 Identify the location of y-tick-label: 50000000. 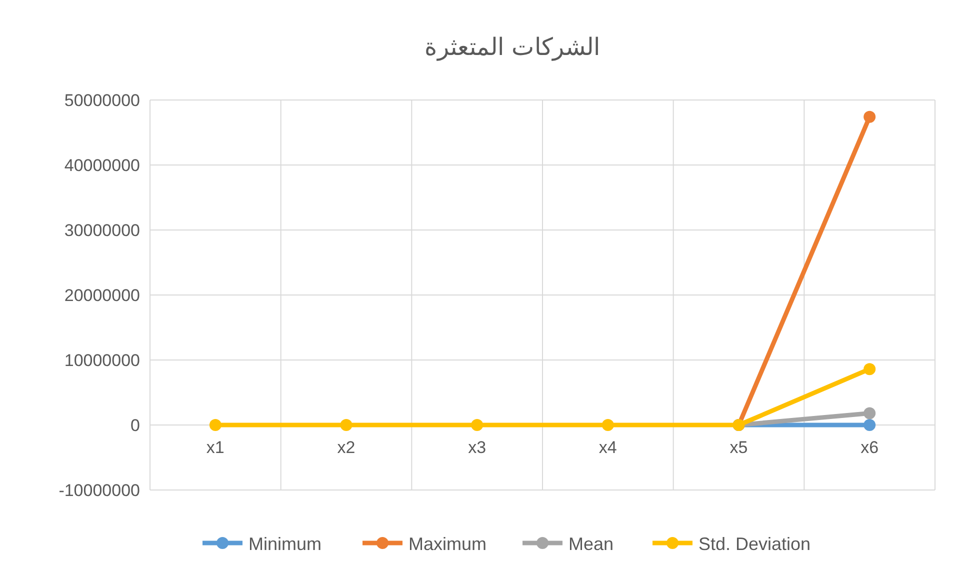
(102, 100).